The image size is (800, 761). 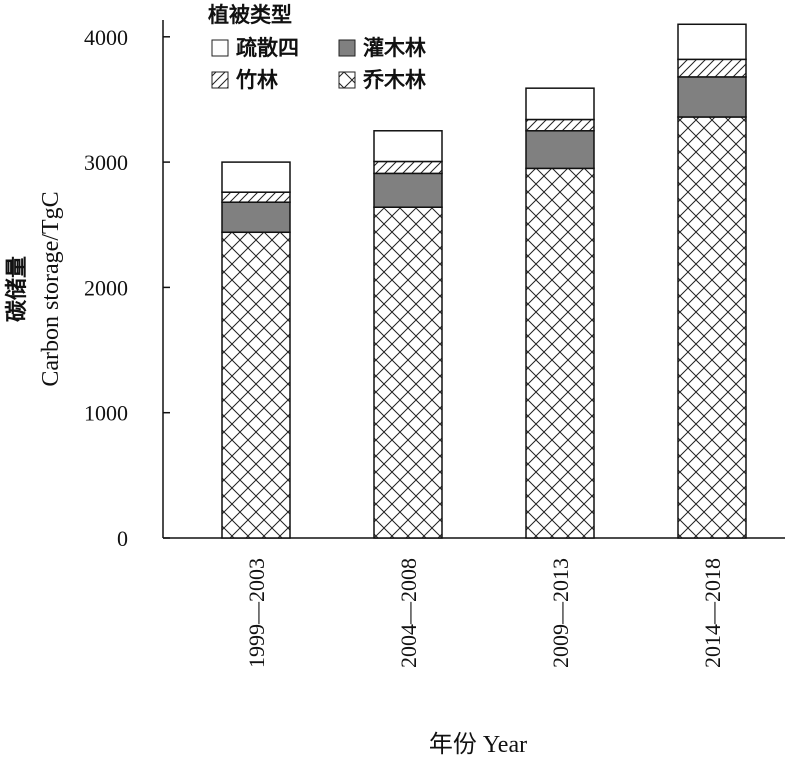 I want to click on legend-label-tree: 乔木林, so click(x=394, y=80).